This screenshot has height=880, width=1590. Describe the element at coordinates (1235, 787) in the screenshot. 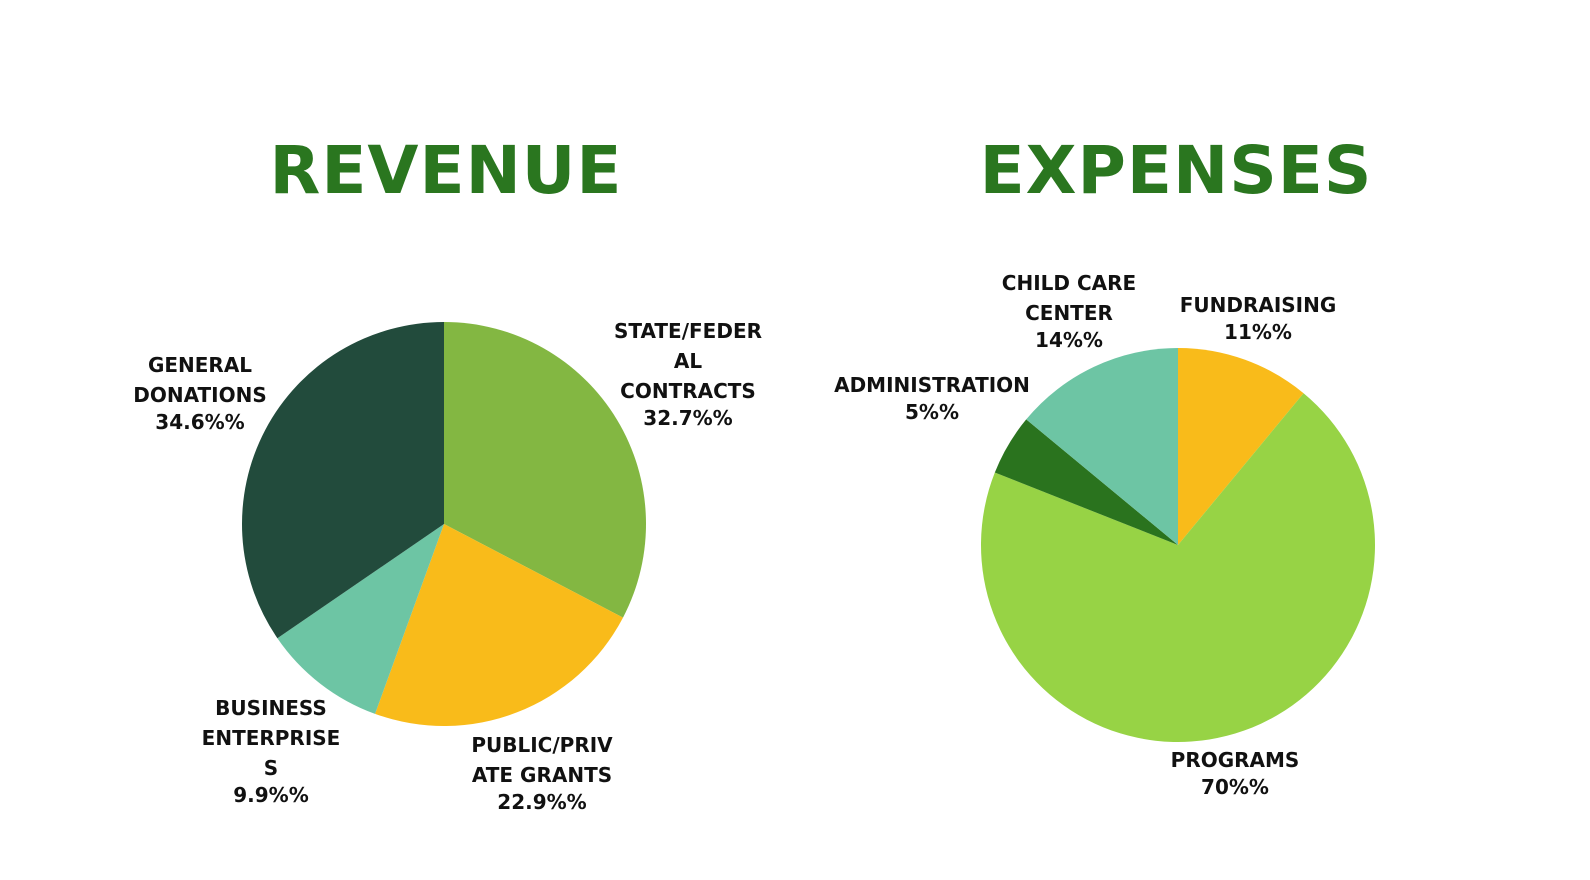

I see `slice-percent-label: 70%%` at that location.